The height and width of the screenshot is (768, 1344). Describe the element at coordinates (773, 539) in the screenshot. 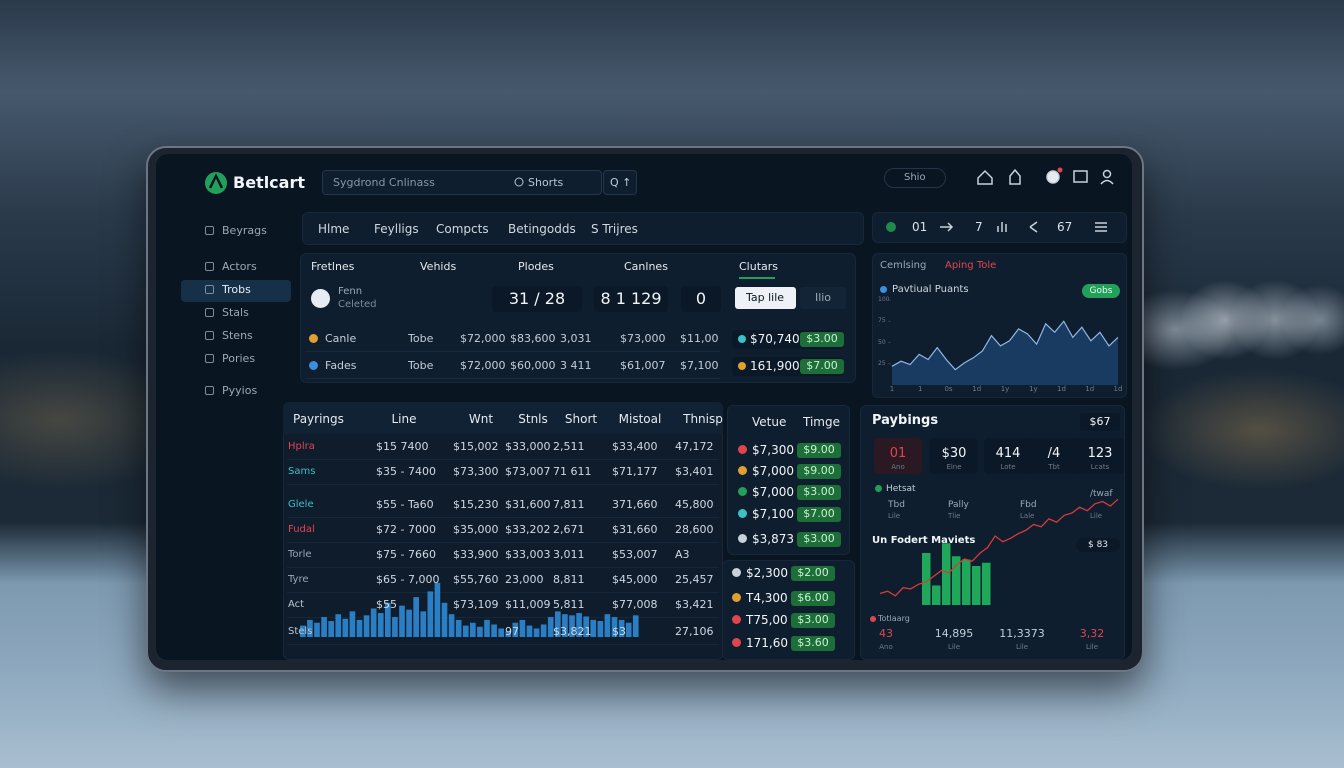

I see `odds-value: $3,873` at that location.